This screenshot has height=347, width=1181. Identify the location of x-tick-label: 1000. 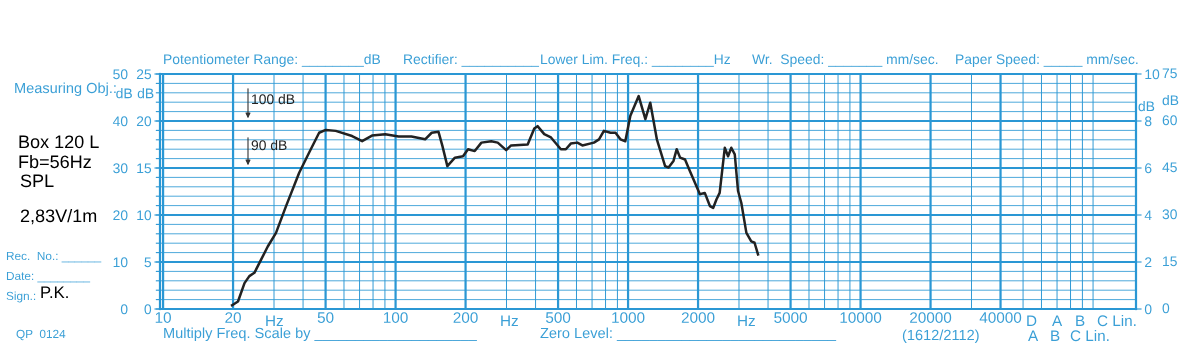
(628, 317).